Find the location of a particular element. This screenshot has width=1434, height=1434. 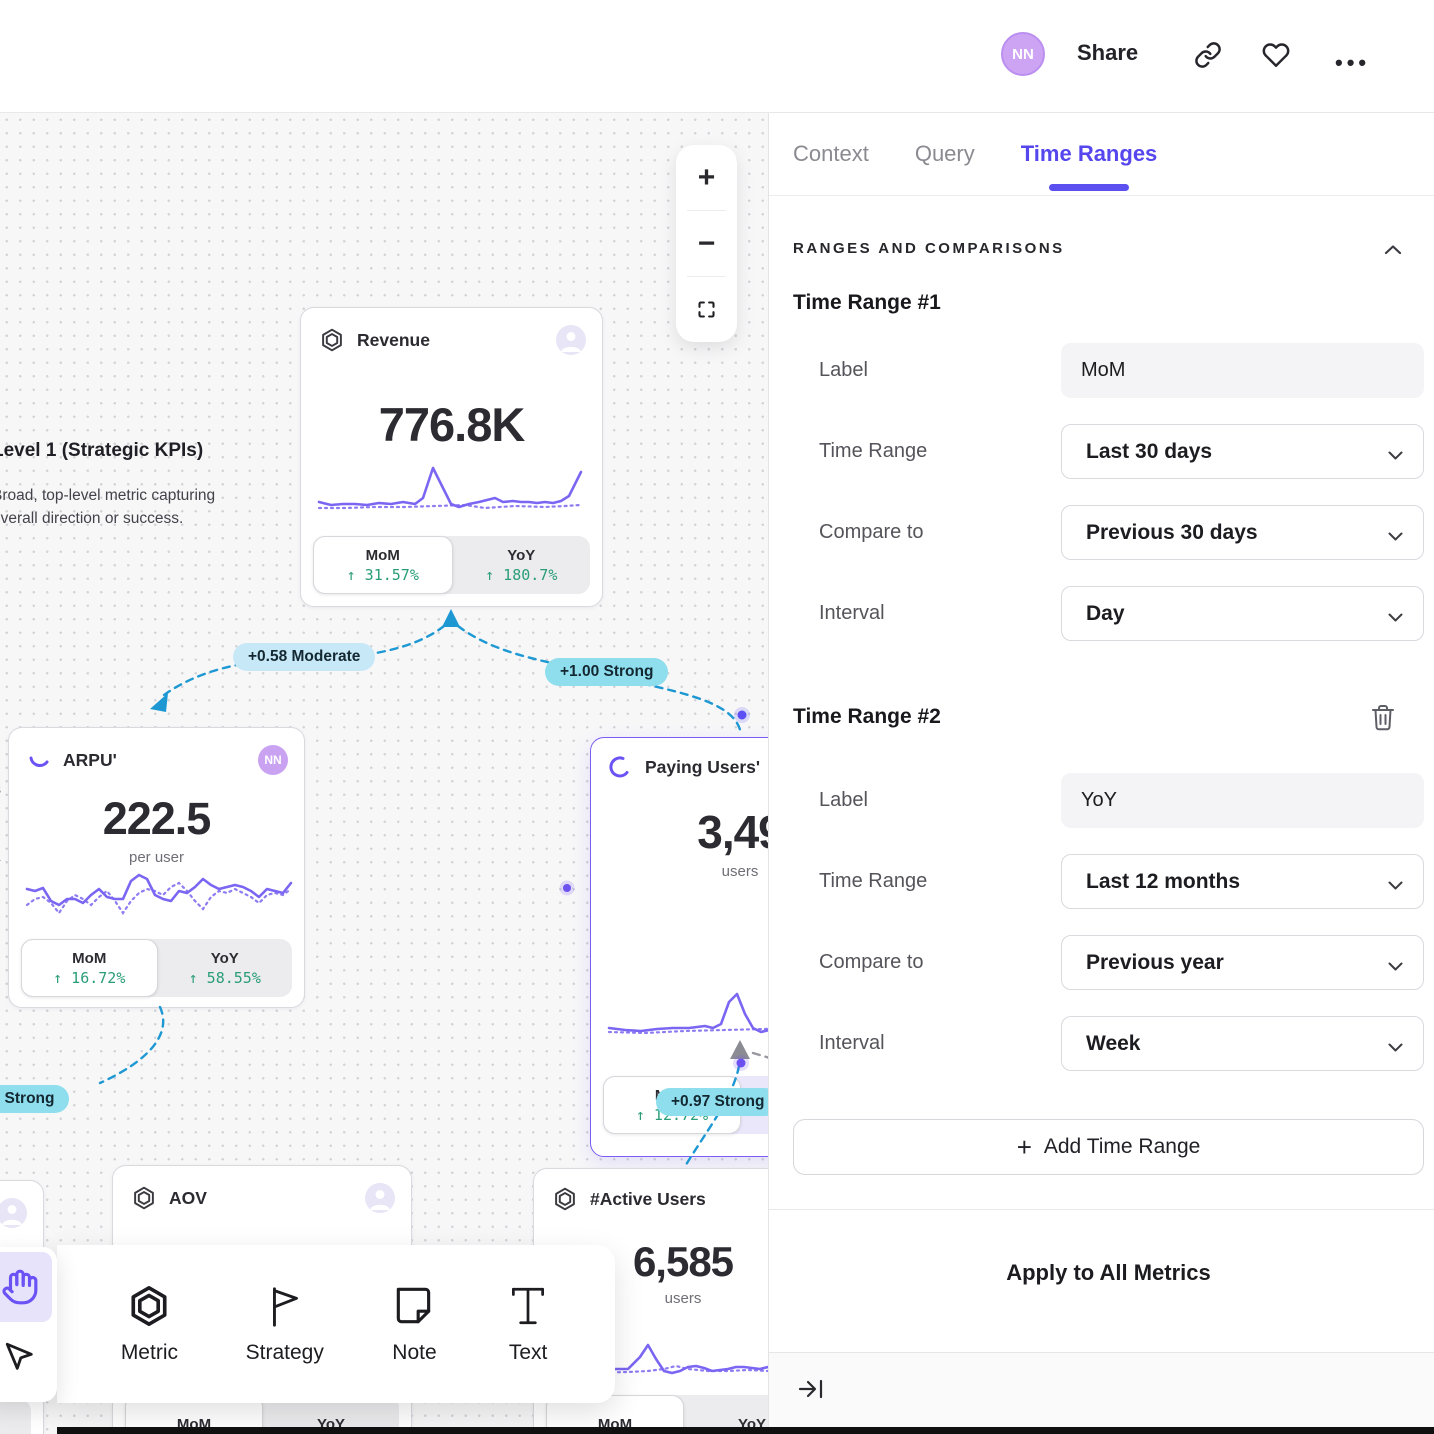

fullscreen-button is located at coordinates (706, 309).